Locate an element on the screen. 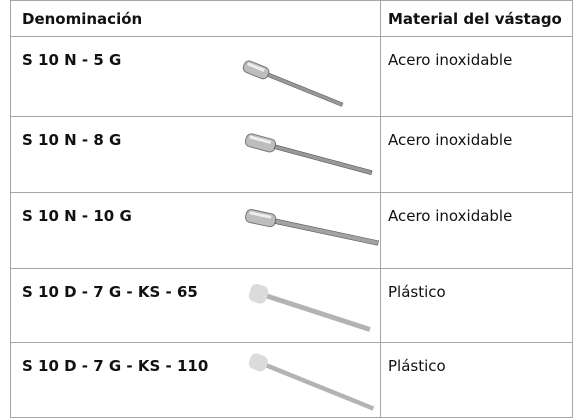  cell: S 10 N - 8 G is located at coordinates (195, 154).